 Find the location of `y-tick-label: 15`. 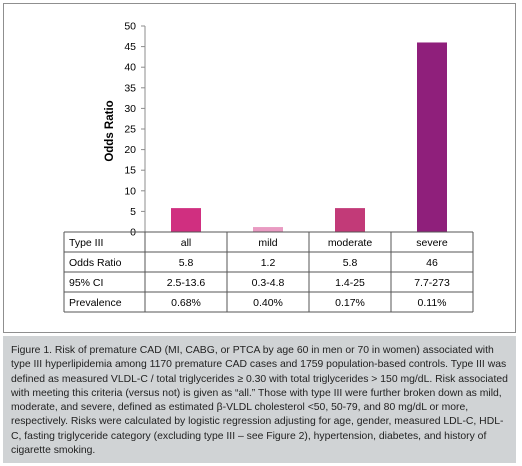

y-tick-label: 15 is located at coordinates (130, 171).